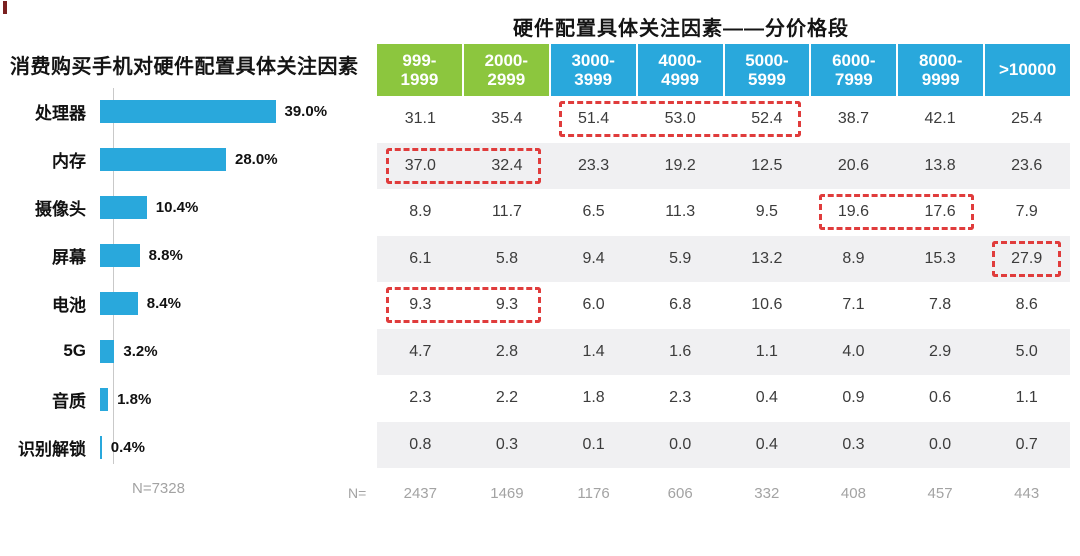  I want to click on price-band-header: 999- 1999, so click(419, 70).